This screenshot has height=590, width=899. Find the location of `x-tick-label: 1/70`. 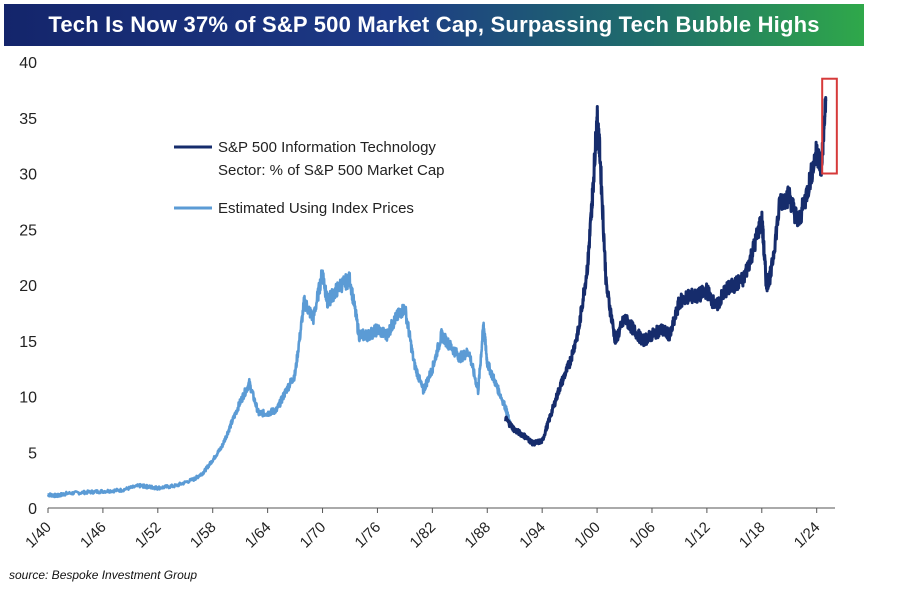

x-tick-label: 1/70 is located at coordinates (313, 535).